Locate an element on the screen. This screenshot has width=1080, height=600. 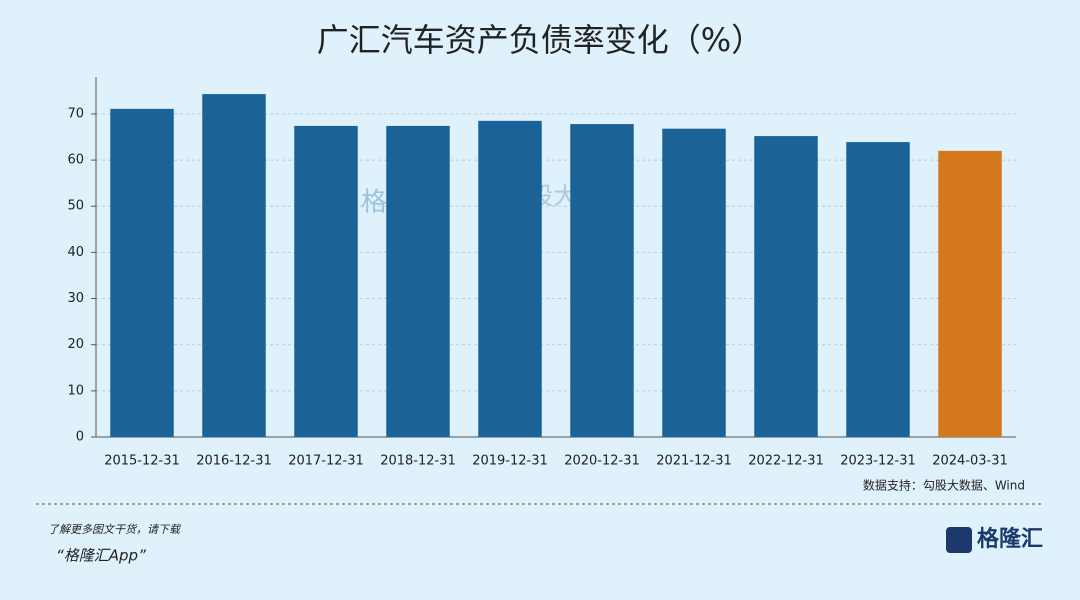
y-tick-label: 70 is located at coordinates (75, 113).